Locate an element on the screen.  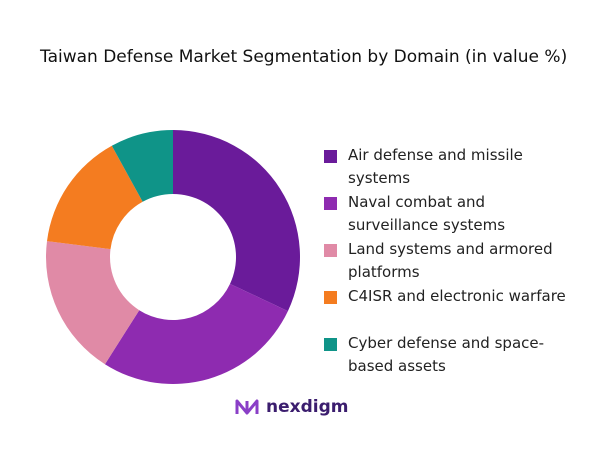
brand: nexdigm is located at coordinates (291, 407).